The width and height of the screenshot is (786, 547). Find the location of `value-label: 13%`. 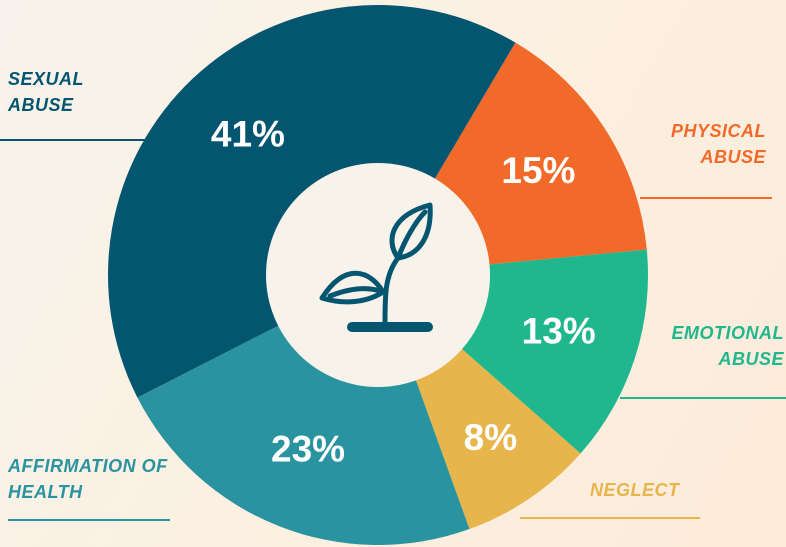

value-label: 13% is located at coordinates (559, 330).